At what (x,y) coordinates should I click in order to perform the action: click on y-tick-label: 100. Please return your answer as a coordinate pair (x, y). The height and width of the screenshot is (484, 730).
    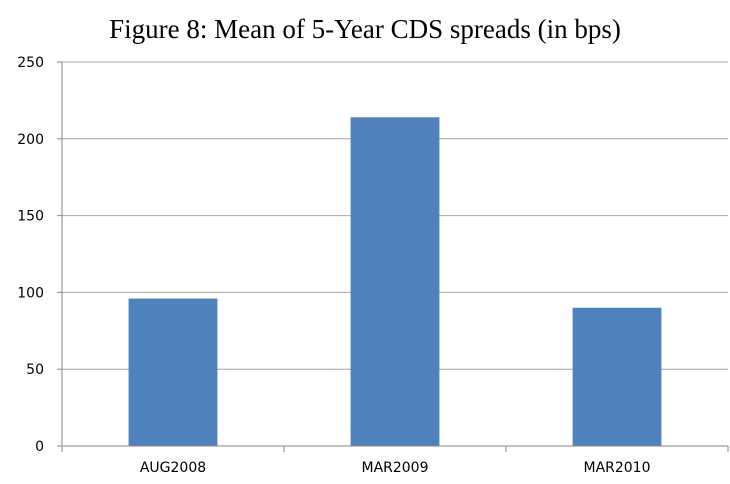
    Looking at the image, I should click on (30, 293).